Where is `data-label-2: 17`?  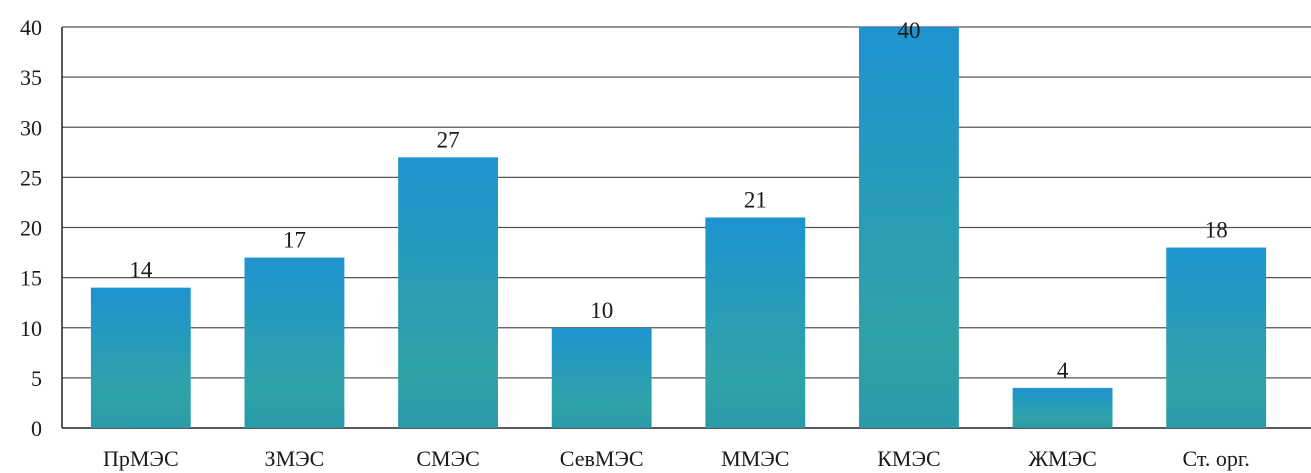
data-label-2: 17 is located at coordinates (294, 240).